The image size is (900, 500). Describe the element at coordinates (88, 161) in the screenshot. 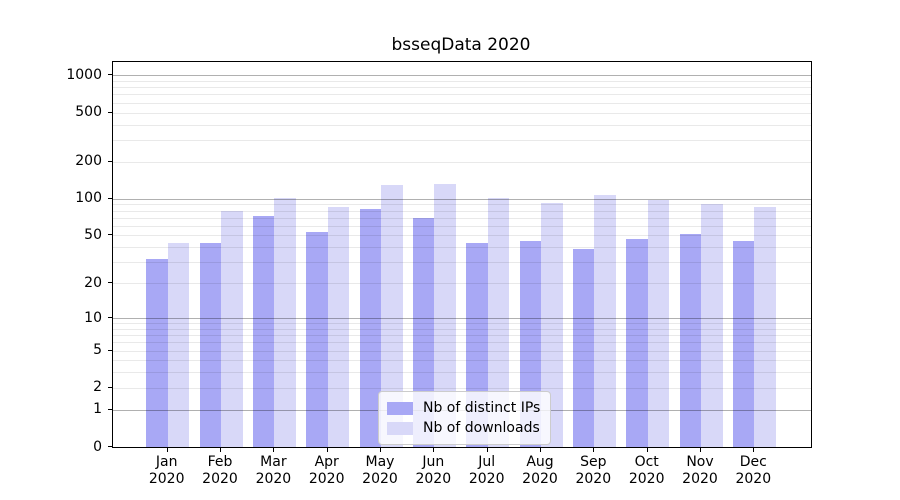

I see `y-axis-tick-label: 200` at that location.